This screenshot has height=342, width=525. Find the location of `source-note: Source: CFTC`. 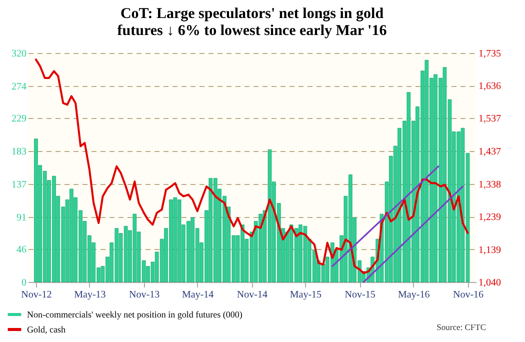

source-note: Source: CFTC is located at coordinates (461, 327).